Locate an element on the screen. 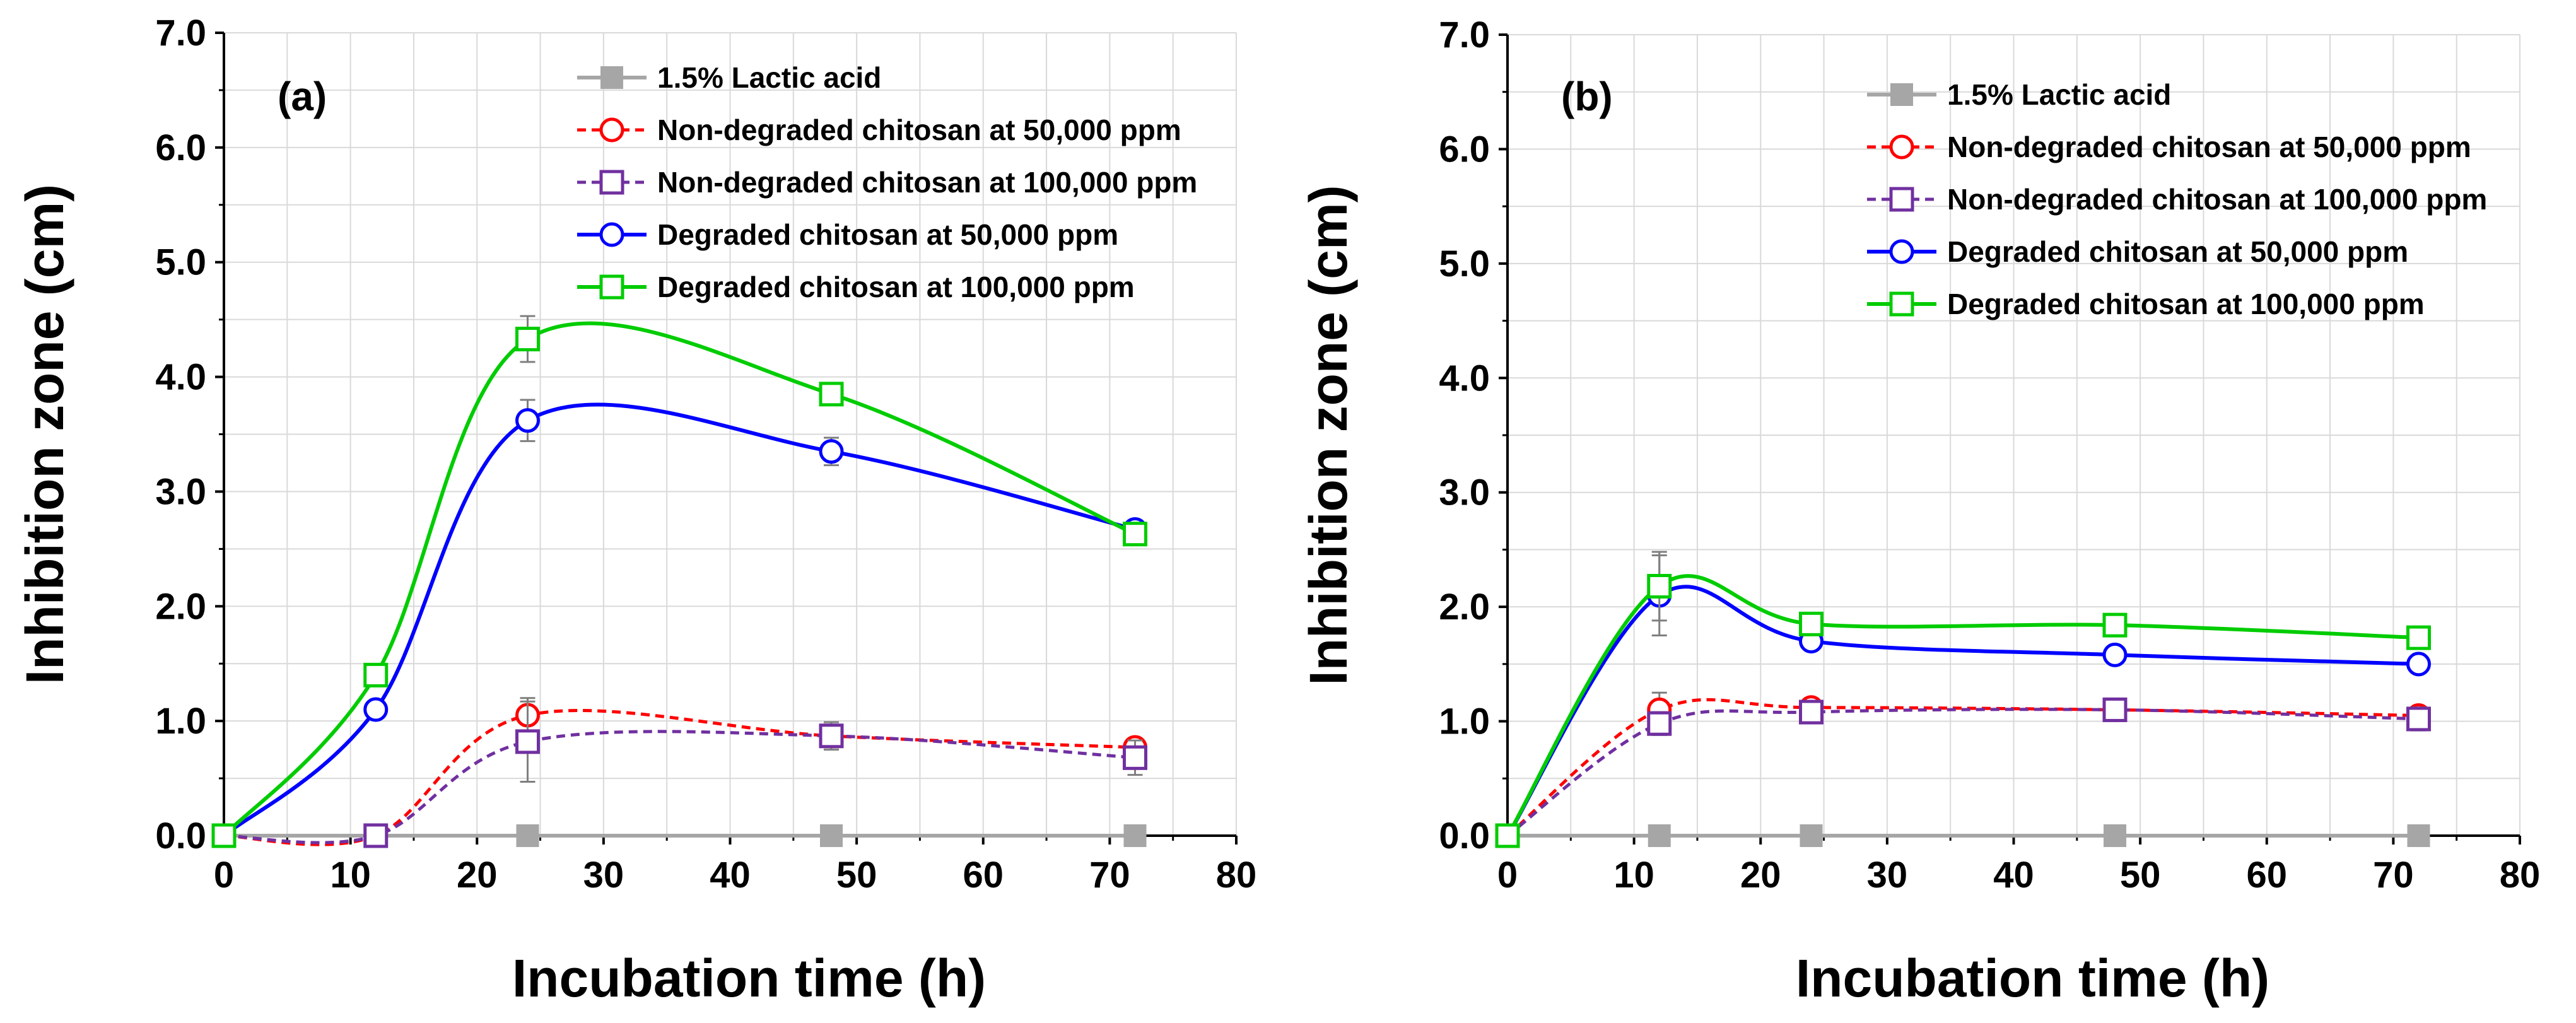 This screenshot has height=1023, width=2576. panel-label: (a) is located at coordinates (302, 96).